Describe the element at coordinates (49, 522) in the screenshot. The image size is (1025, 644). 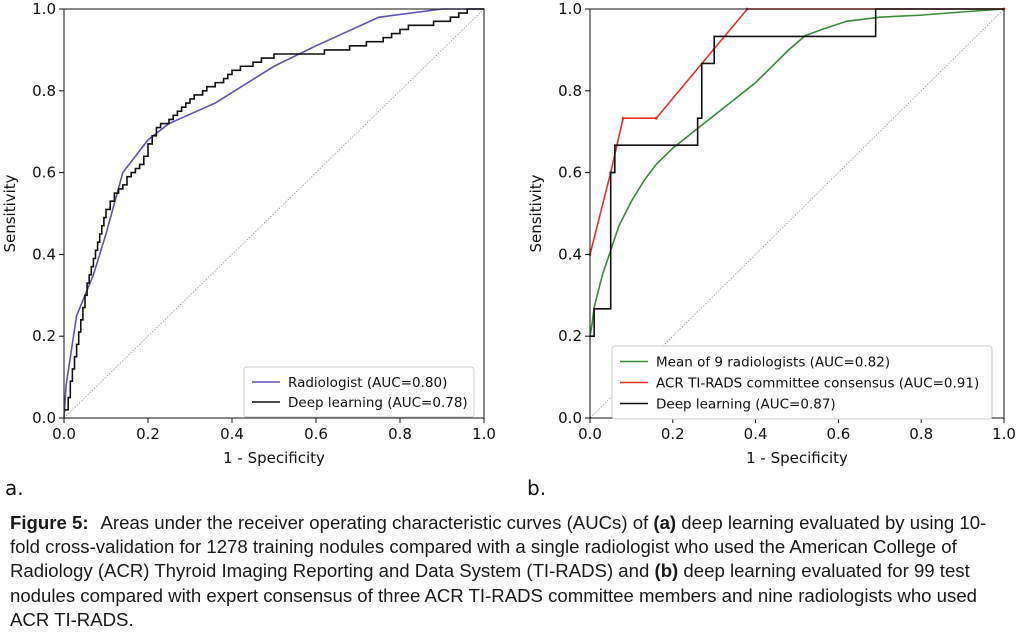
I see `caption-label: Figure 5:` at that location.